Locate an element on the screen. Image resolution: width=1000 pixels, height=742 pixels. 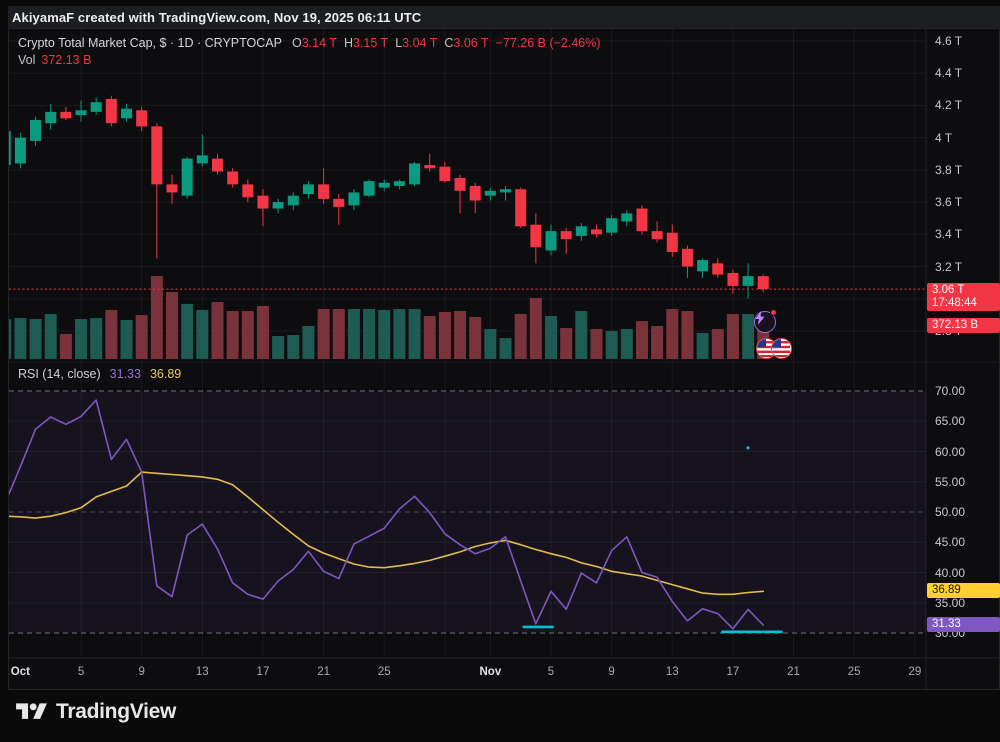
volume-label: Vol is located at coordinates (27, 59).